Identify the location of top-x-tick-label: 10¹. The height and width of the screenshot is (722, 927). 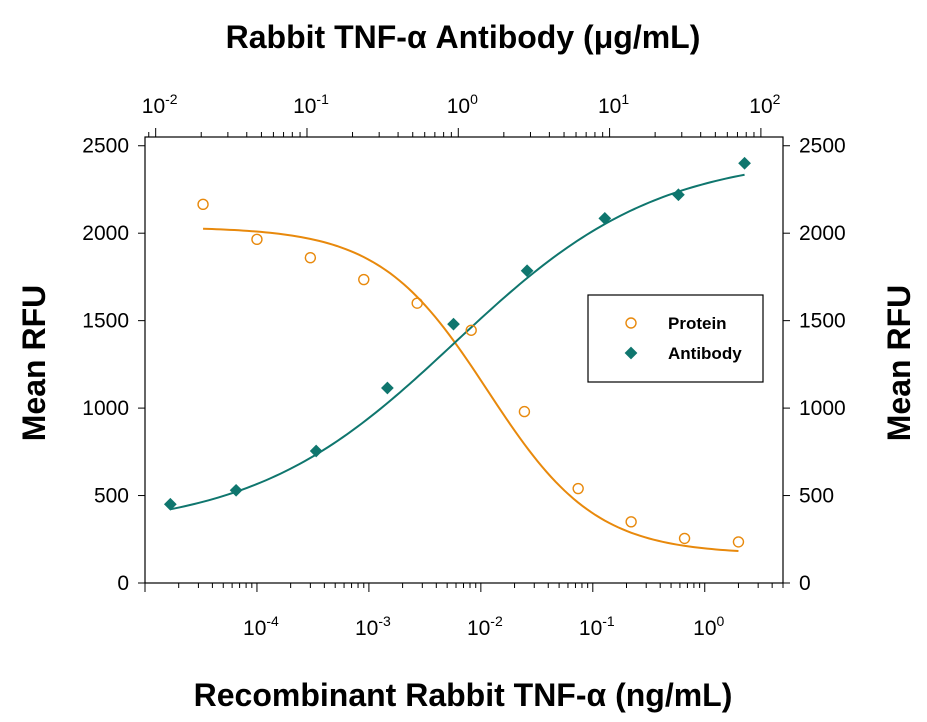
(613, 104).